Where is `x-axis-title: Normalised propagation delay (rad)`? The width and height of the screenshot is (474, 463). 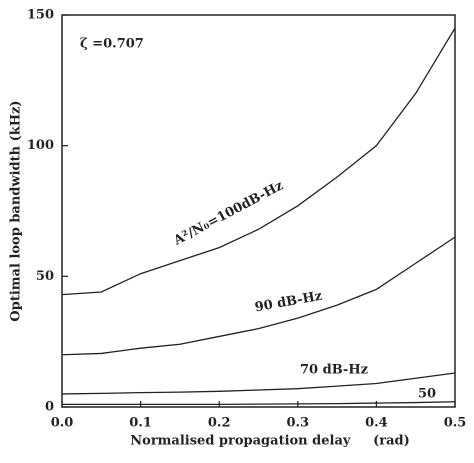
x-axis-title: Normalised propagation delay (rad) is located at coordinates (269, 441).